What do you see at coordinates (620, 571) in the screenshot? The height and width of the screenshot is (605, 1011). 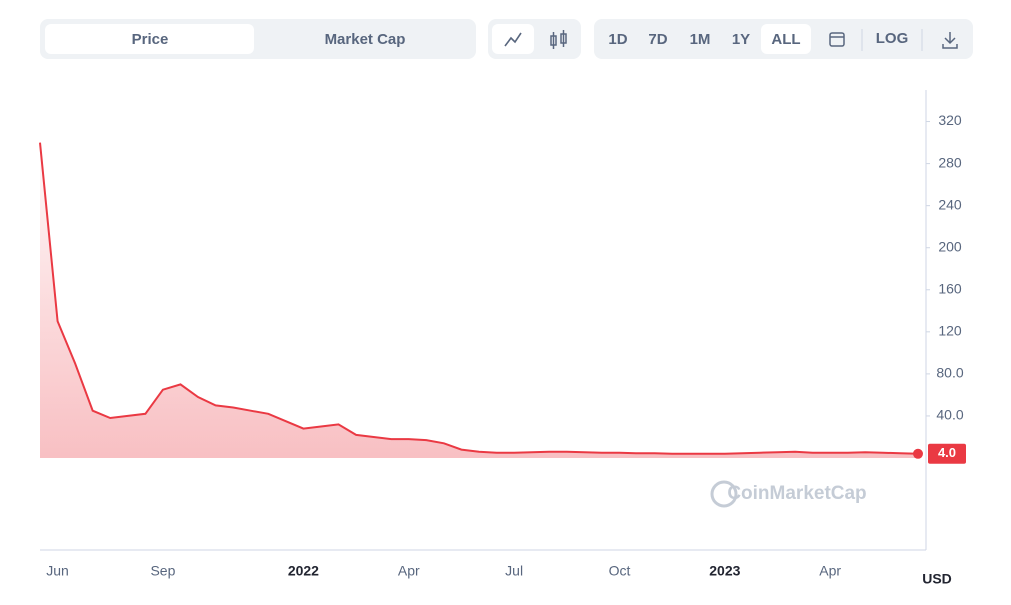 I see `x-tick-label: Oct` at bounding box center [620, 571].